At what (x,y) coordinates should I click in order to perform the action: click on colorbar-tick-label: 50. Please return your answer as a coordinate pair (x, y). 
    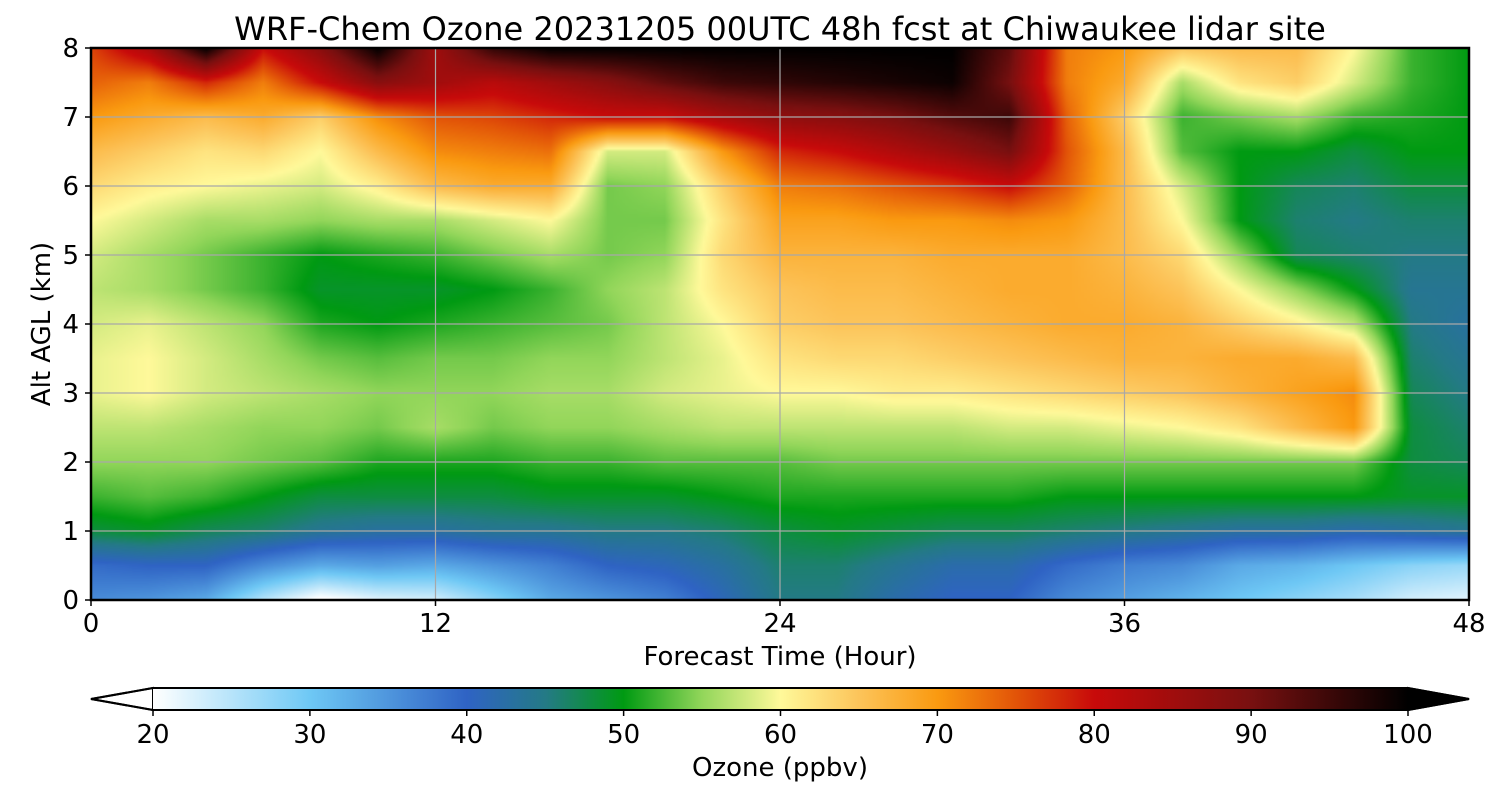
    Looking at the image, I should click on (623, 735).